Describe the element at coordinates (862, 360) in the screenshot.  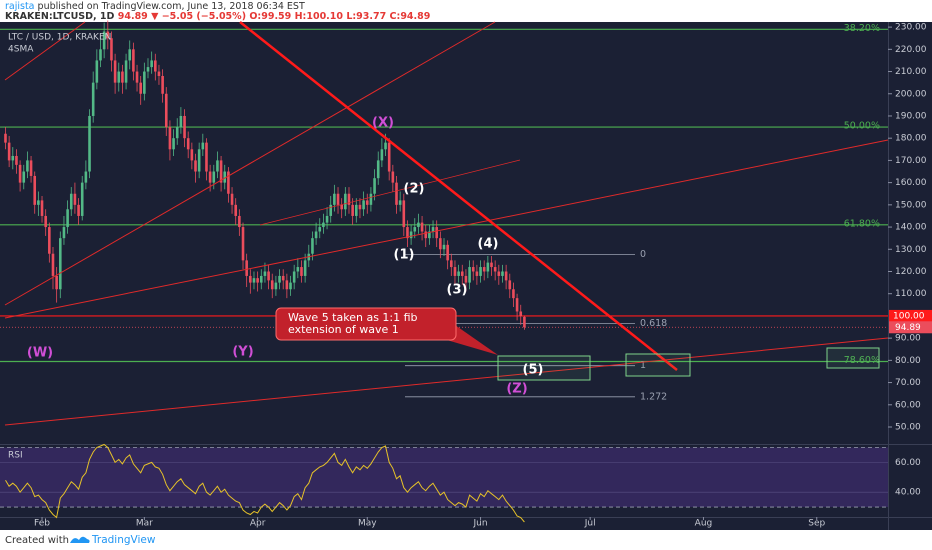
I see `fib-label: 78.60%` at that location.